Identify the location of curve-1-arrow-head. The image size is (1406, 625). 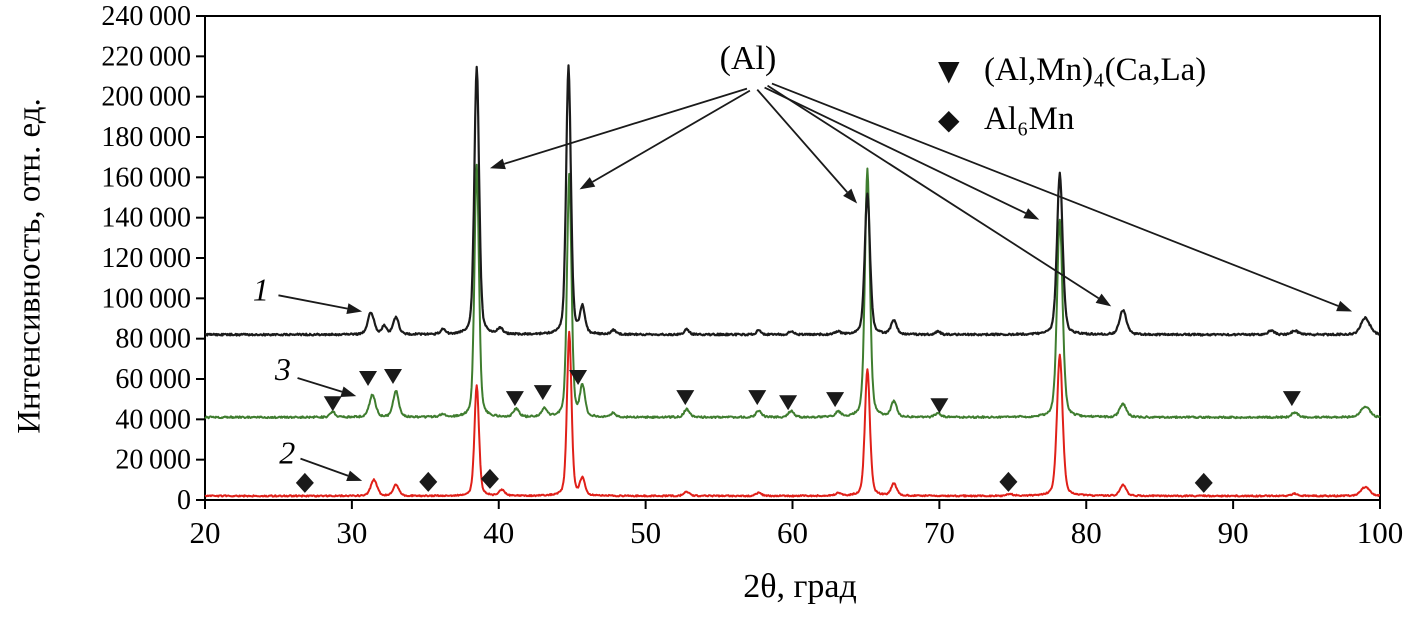
(354, 309).